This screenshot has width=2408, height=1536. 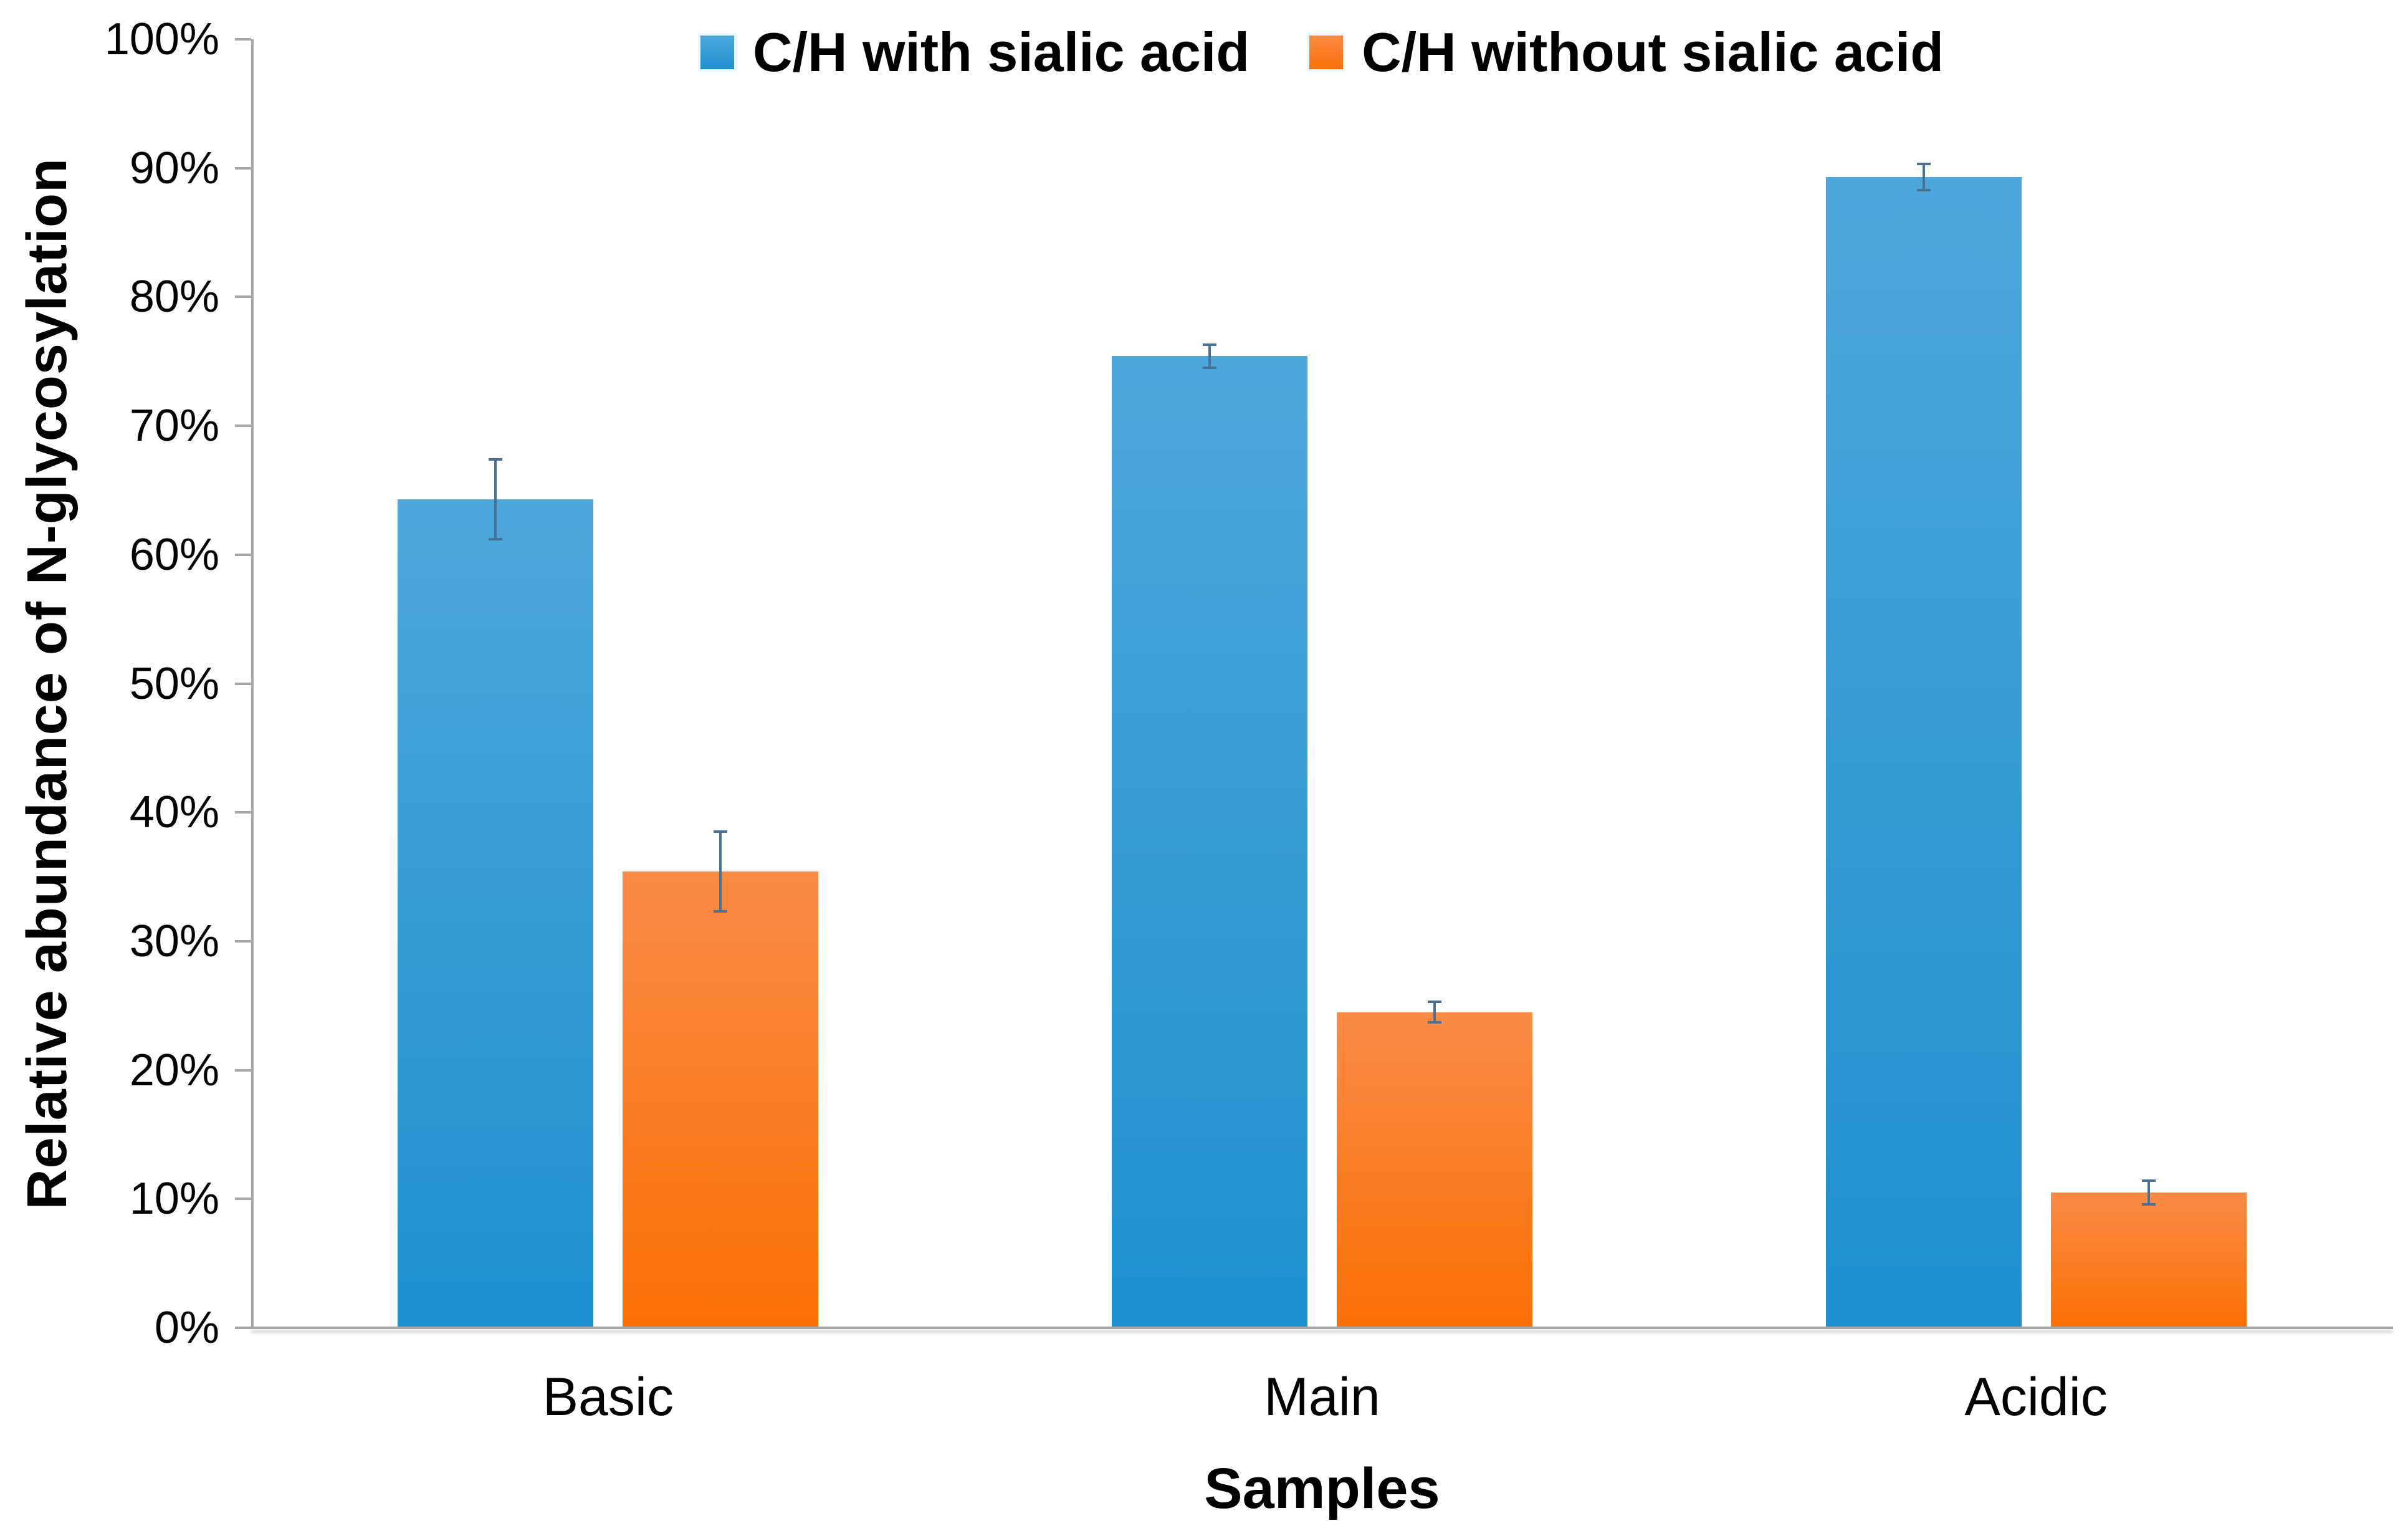 What do you see at coordinates (174, 1070) in the screenshot?
I see `y-tick-label: 20%` at bounding box center [174, 1070].